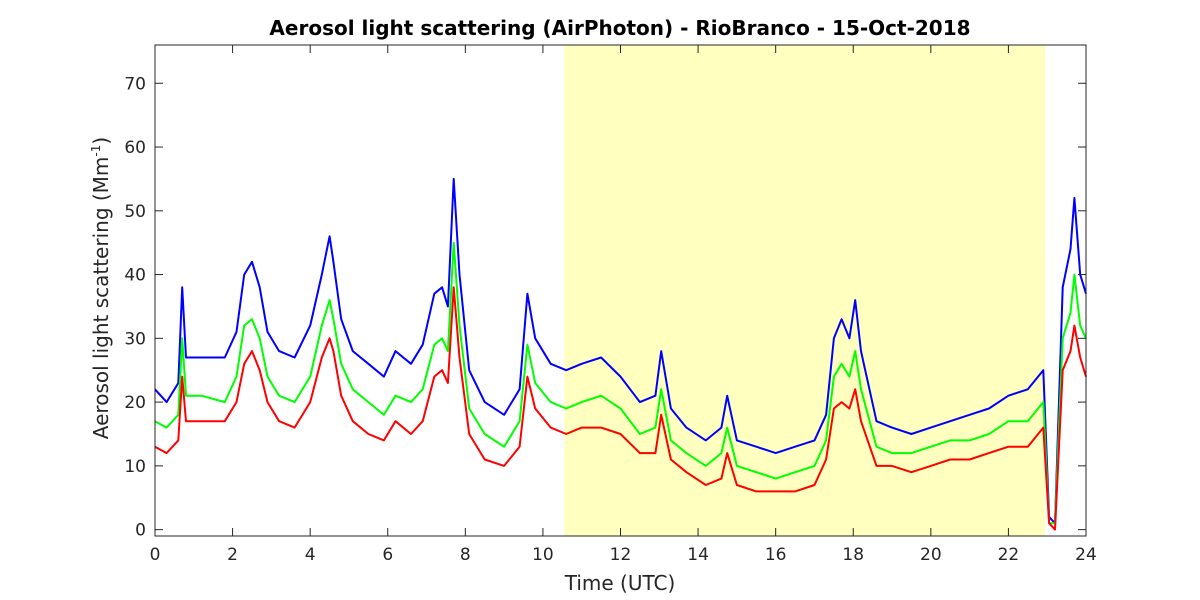 This screenshot has height=600, width=1200. I want to click on y-axis-label: Aerosol light scattering (Mm-1), so click(101, 288).